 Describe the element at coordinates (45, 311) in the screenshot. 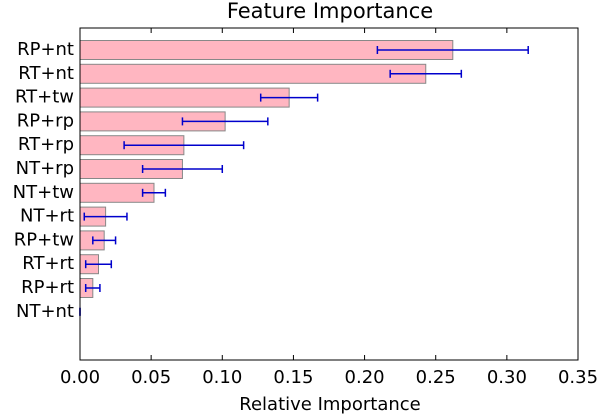

I see `y-tick-label: NT+nt` at that location.